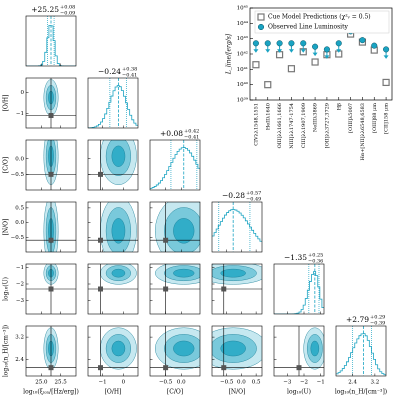  I want to click on x-tick-label: [OIII]88 μm, so click(375, 118).